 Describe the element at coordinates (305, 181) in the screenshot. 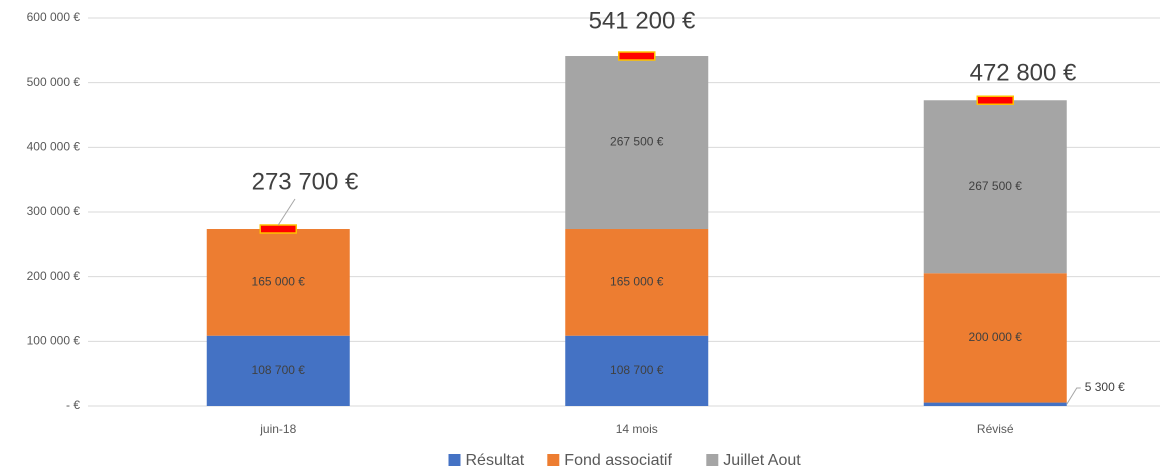

I see `total-label: 273 700 €` at that location.